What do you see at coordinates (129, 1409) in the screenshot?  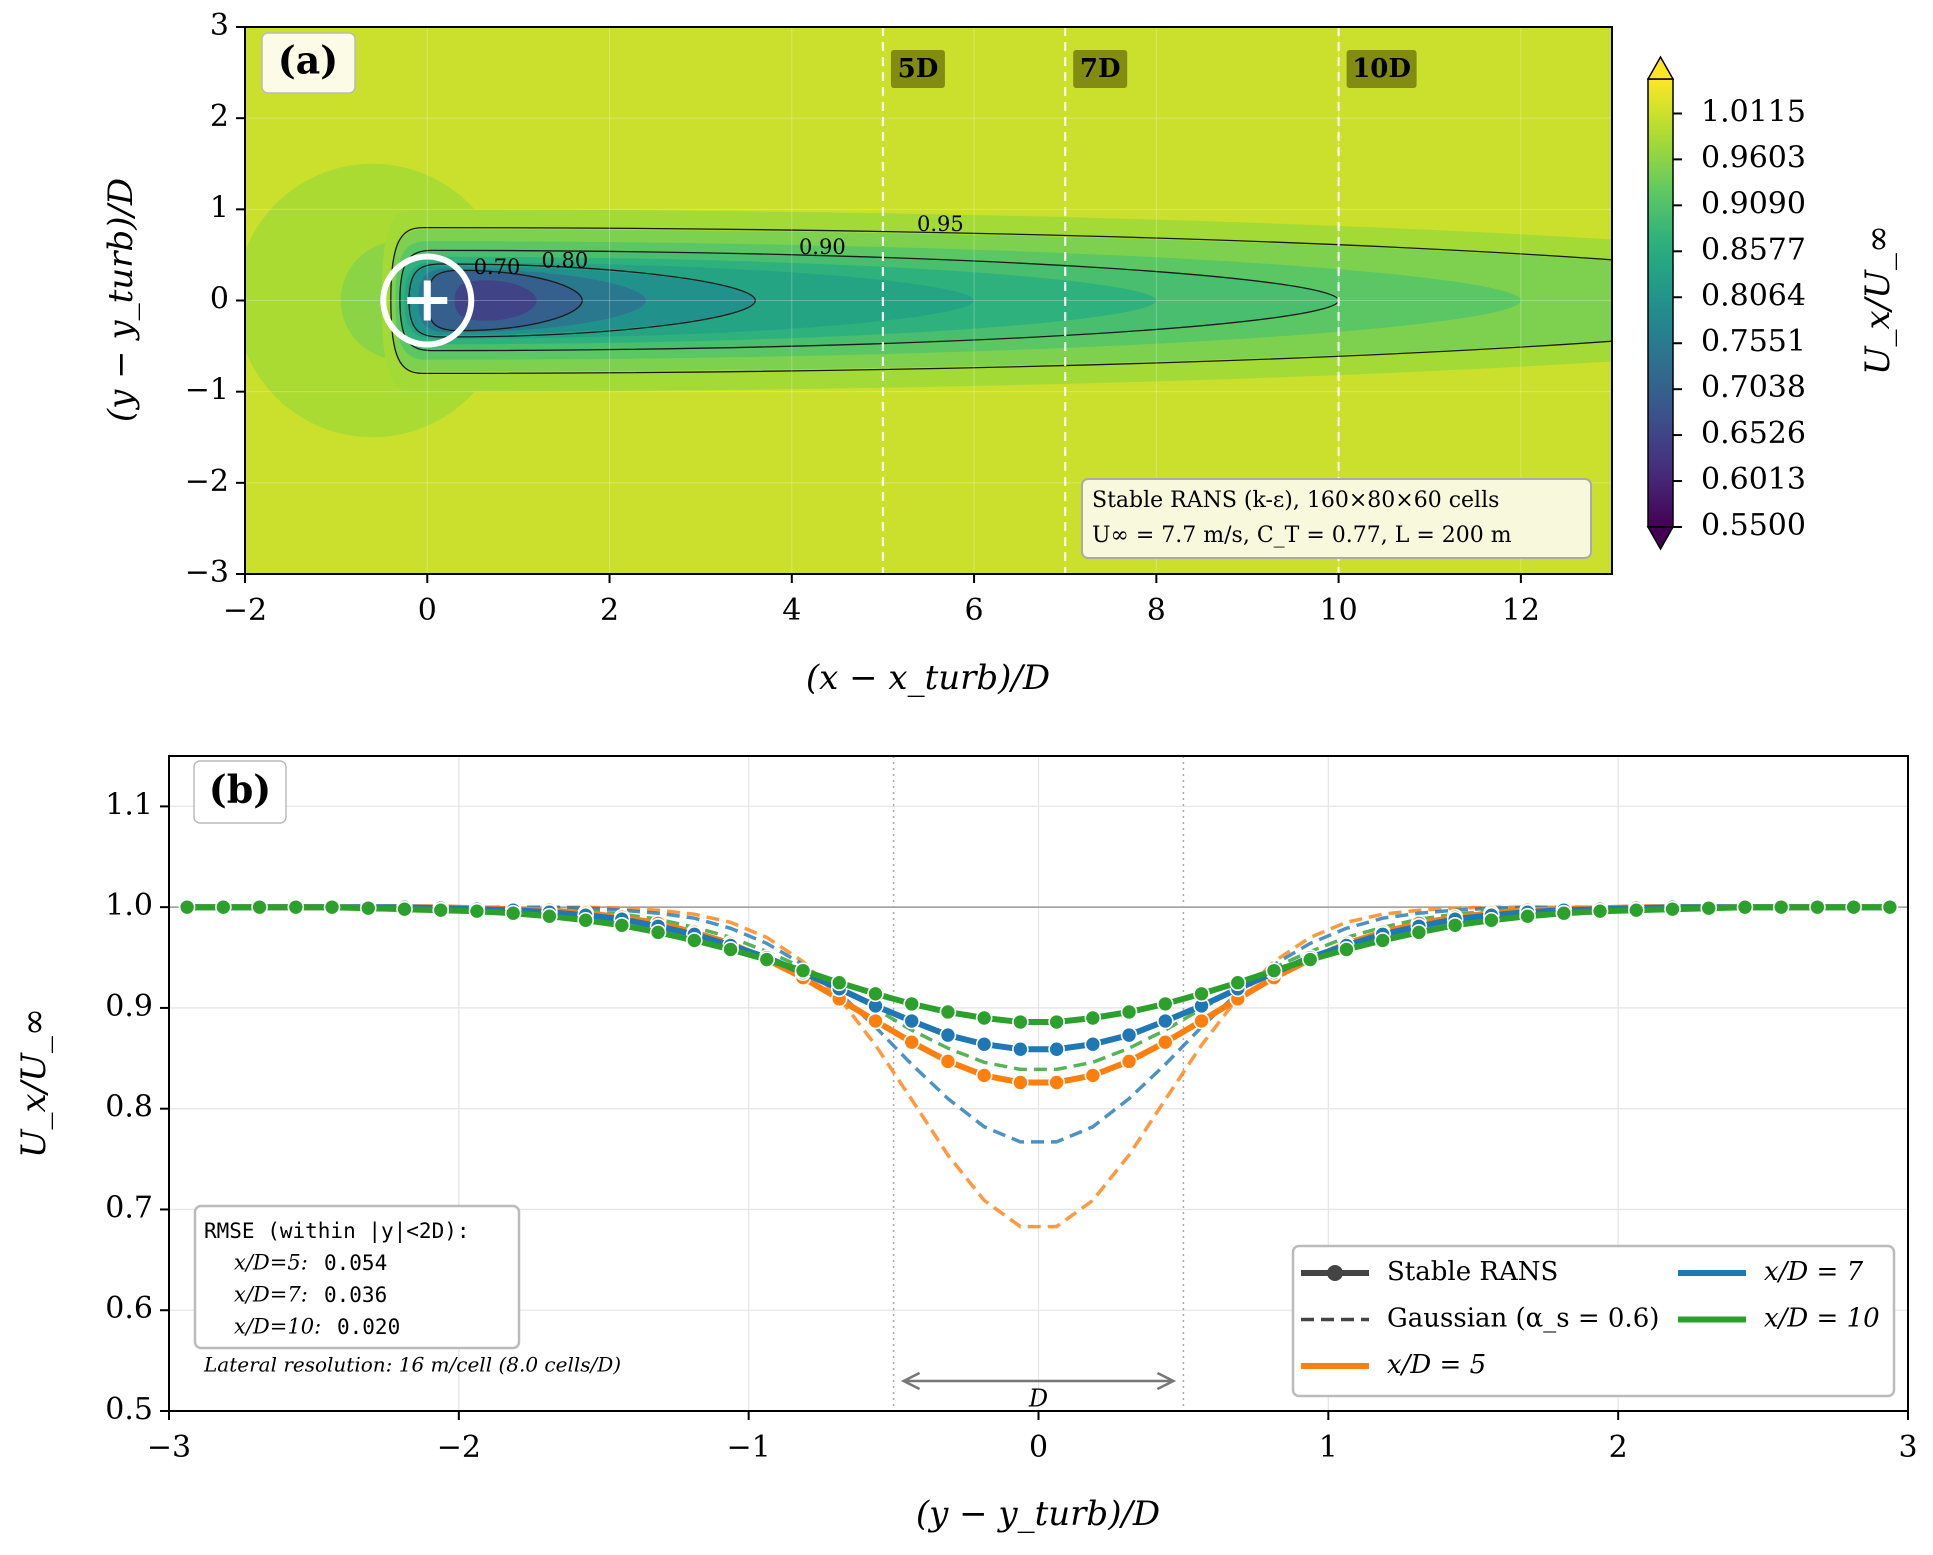 I see `y-tick-label: 0.5` at bounding box center [129, 1409].